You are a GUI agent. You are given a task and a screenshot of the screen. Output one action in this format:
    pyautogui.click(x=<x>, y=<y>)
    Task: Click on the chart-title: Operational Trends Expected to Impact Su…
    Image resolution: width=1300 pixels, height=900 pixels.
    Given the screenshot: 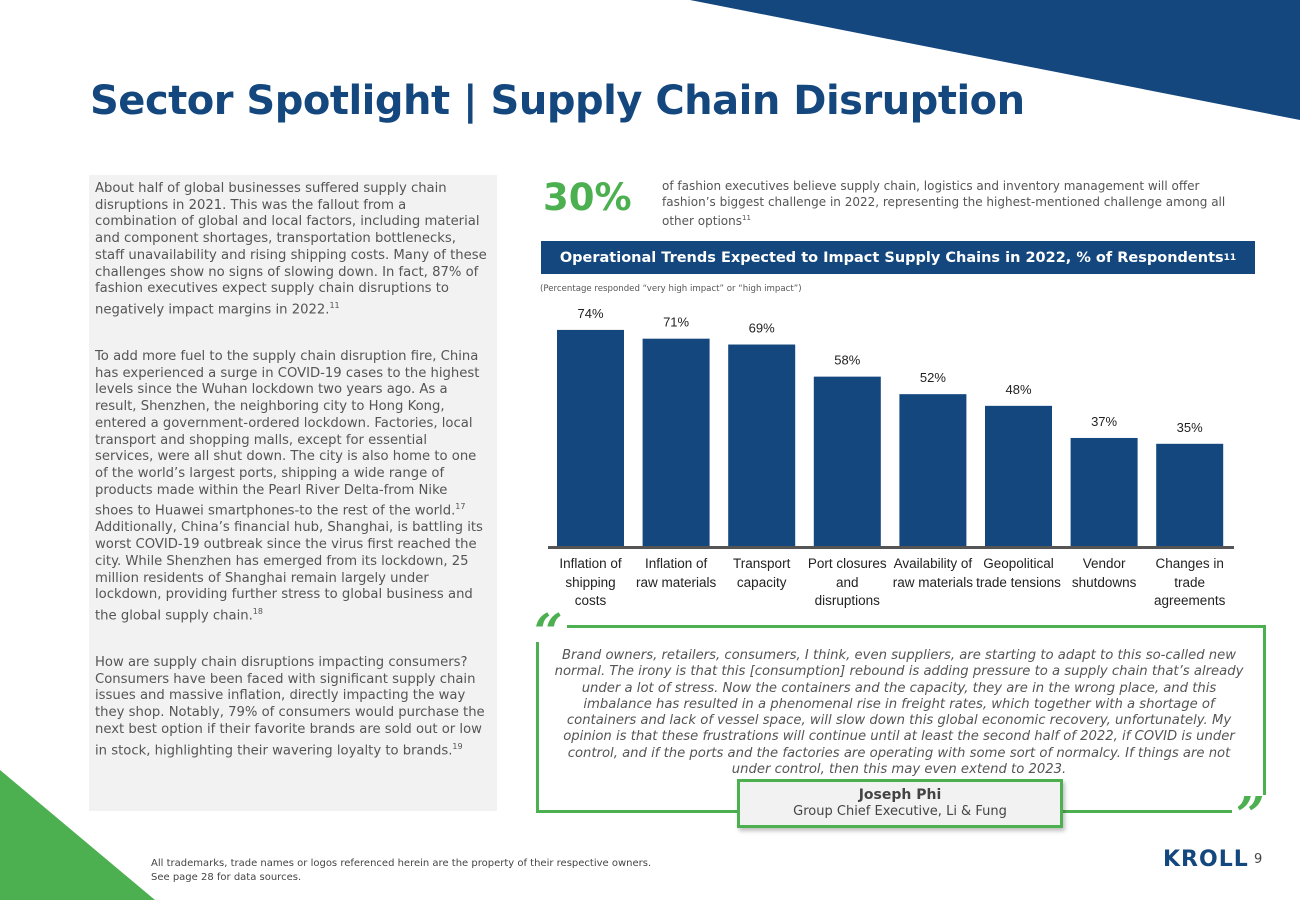 What is the action you would take?
    pyautogui.click(x=898, y=257)
    